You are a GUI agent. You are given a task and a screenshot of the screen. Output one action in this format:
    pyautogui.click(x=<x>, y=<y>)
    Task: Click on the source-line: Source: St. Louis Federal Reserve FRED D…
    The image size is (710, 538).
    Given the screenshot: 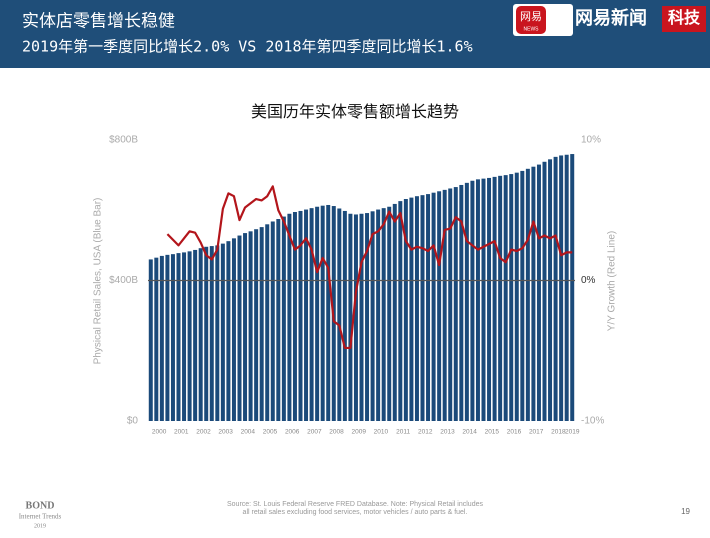 What is the action you would take?
    pyautogui.click(x=355, y=504)
    